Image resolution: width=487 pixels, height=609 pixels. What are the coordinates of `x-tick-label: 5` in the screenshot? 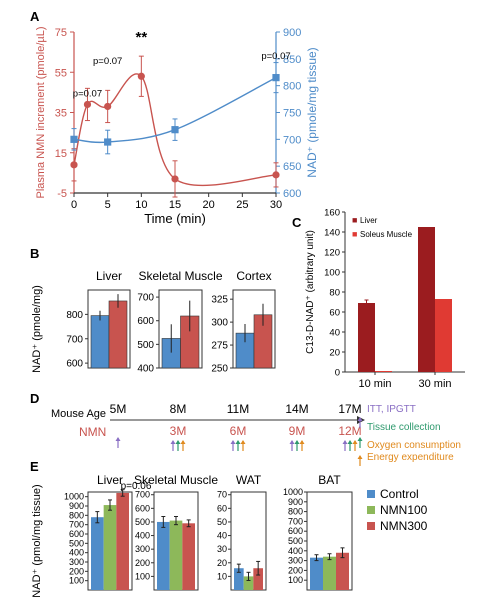 It's located at (108, 205).